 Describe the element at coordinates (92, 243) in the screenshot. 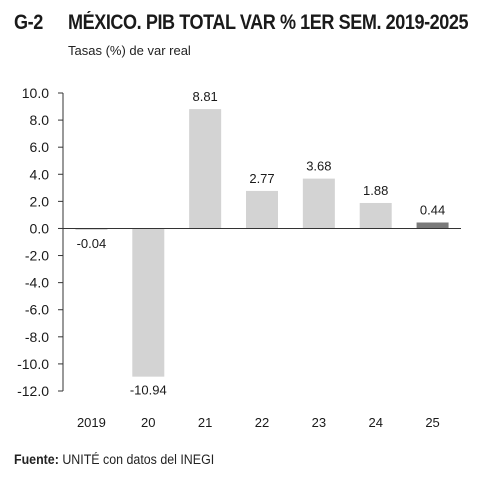

I see `data-label-2019: -0.04` at that location.